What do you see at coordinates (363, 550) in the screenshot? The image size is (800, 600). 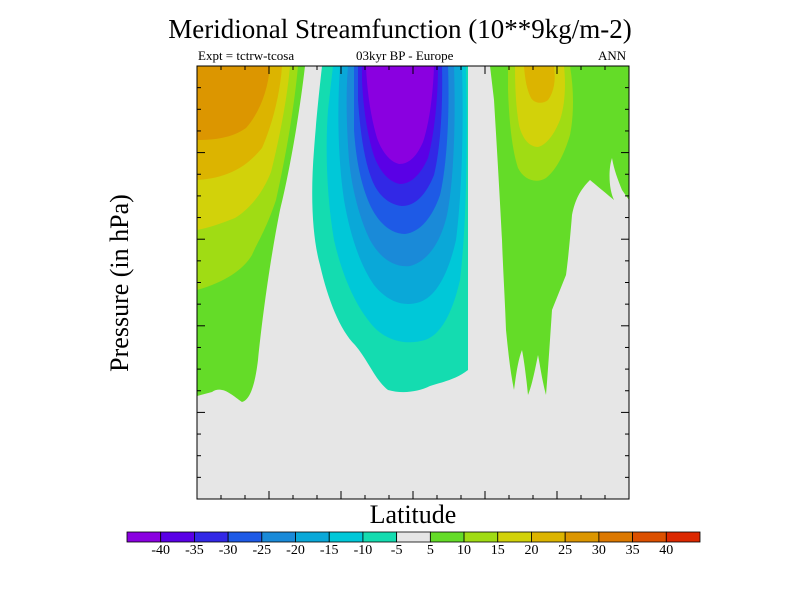 I see `colorbar-tick-label: -10` at bounding box center [363, 550].